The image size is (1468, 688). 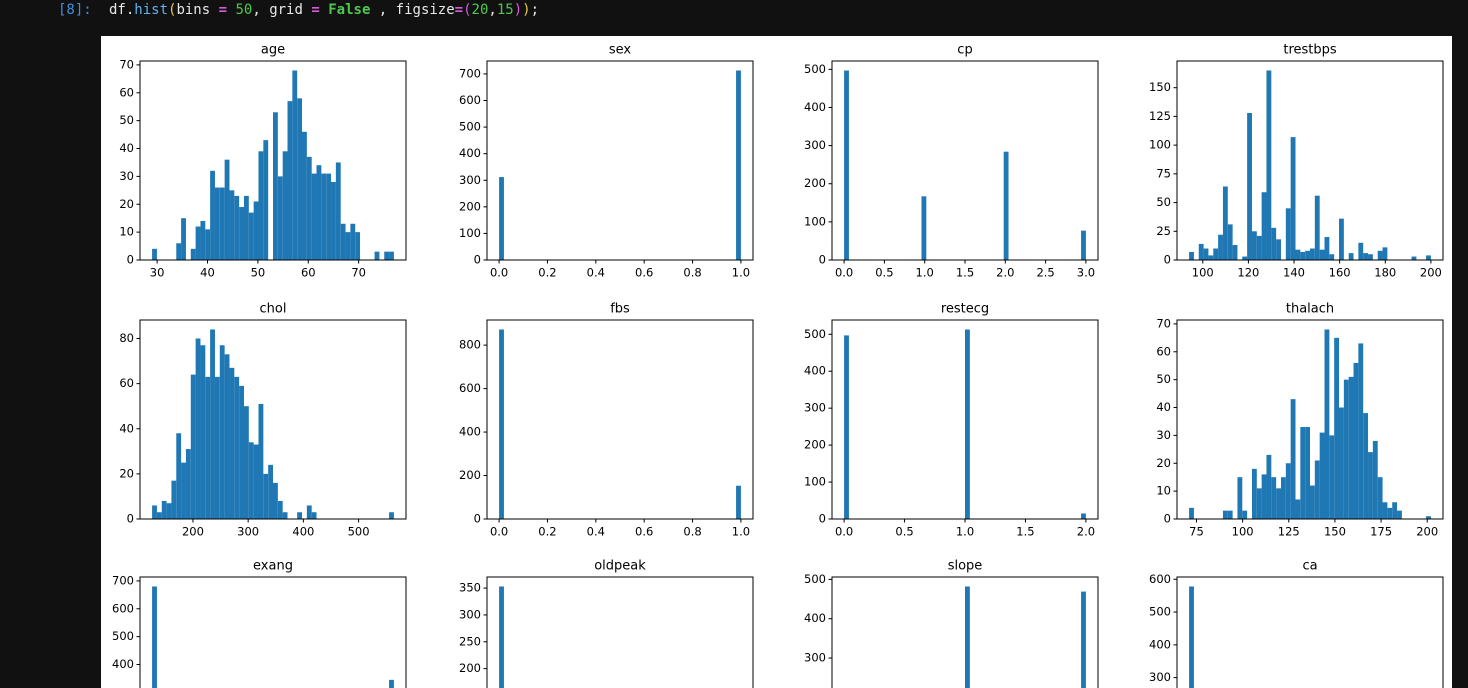 I want to click on code-token: , figsize, so click(x=412, y=10).